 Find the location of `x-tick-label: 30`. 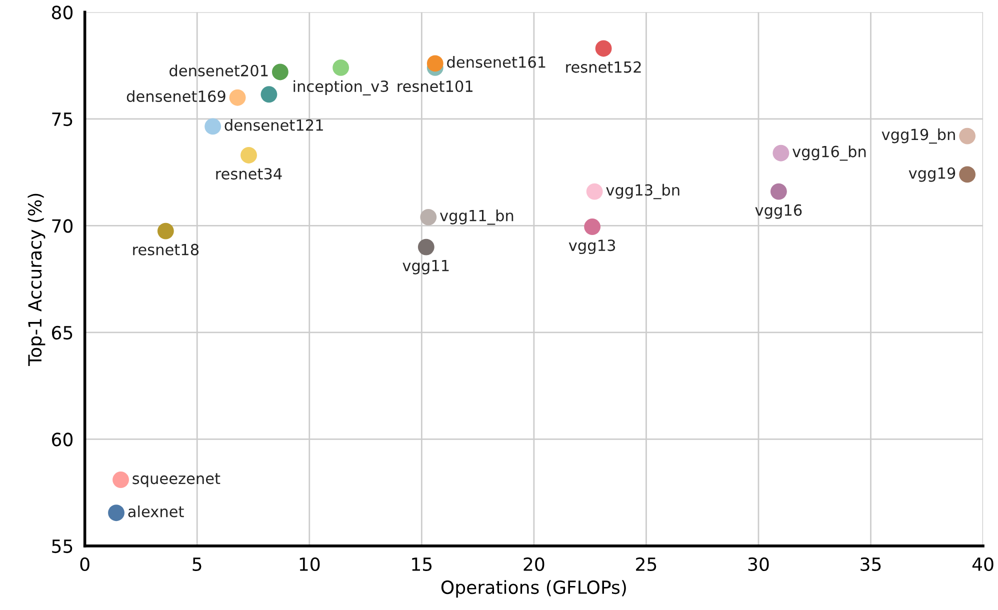

x-tick-label: 30 is located at coordinates (758, 564).